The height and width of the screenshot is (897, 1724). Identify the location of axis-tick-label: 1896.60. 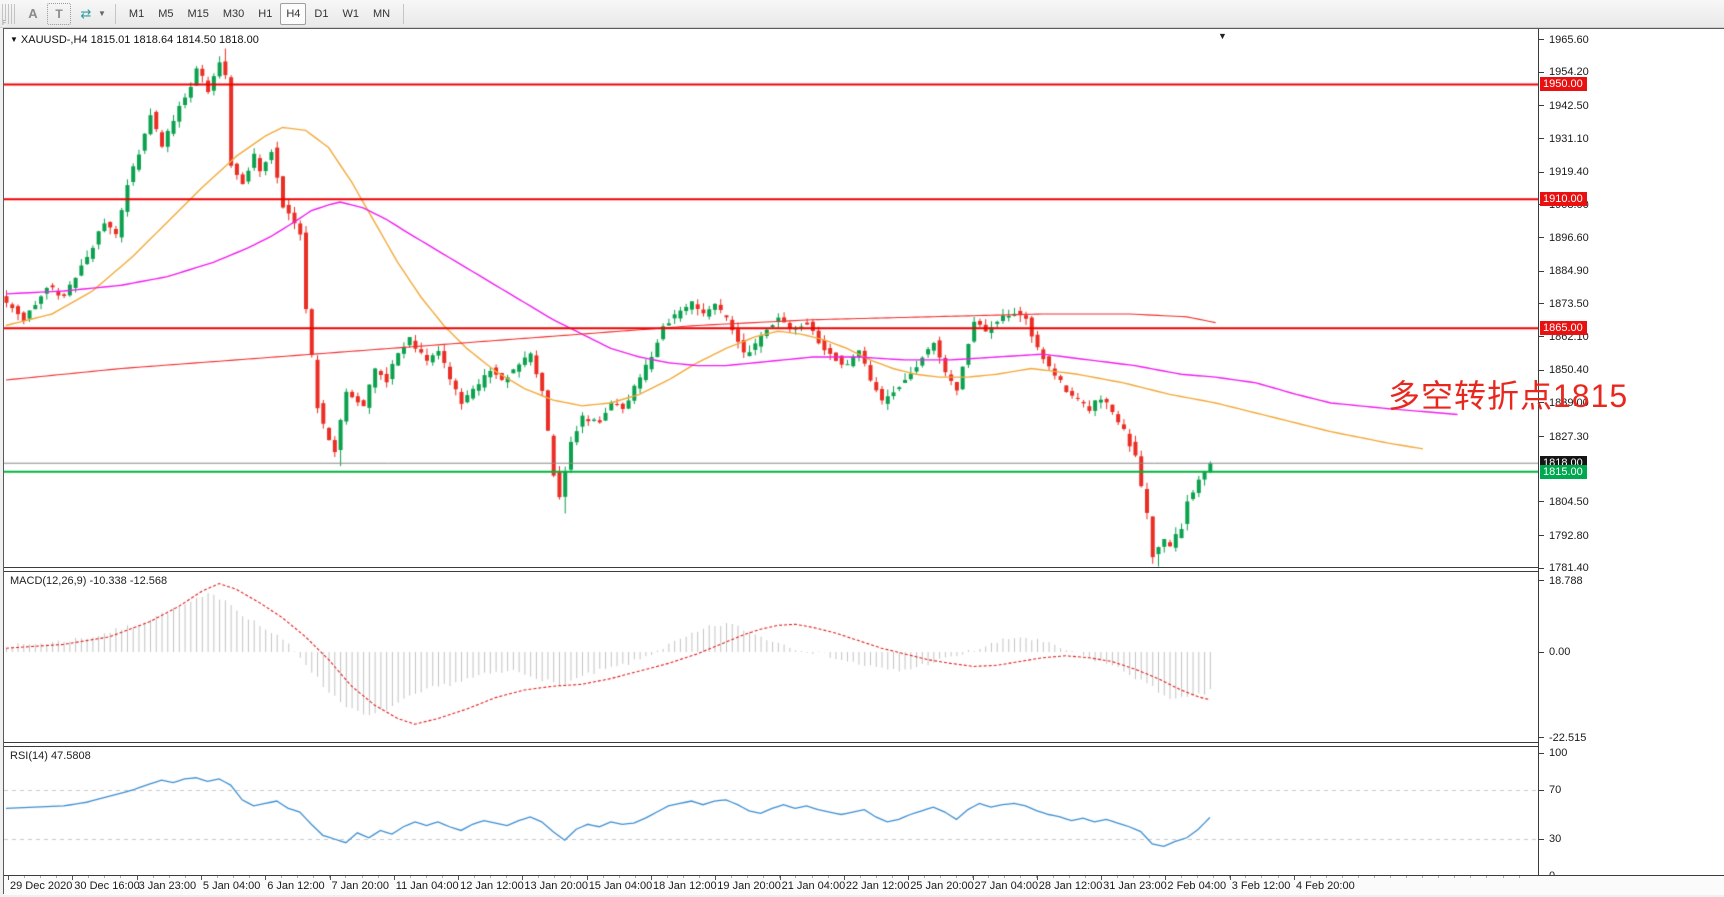
(1569, 237).